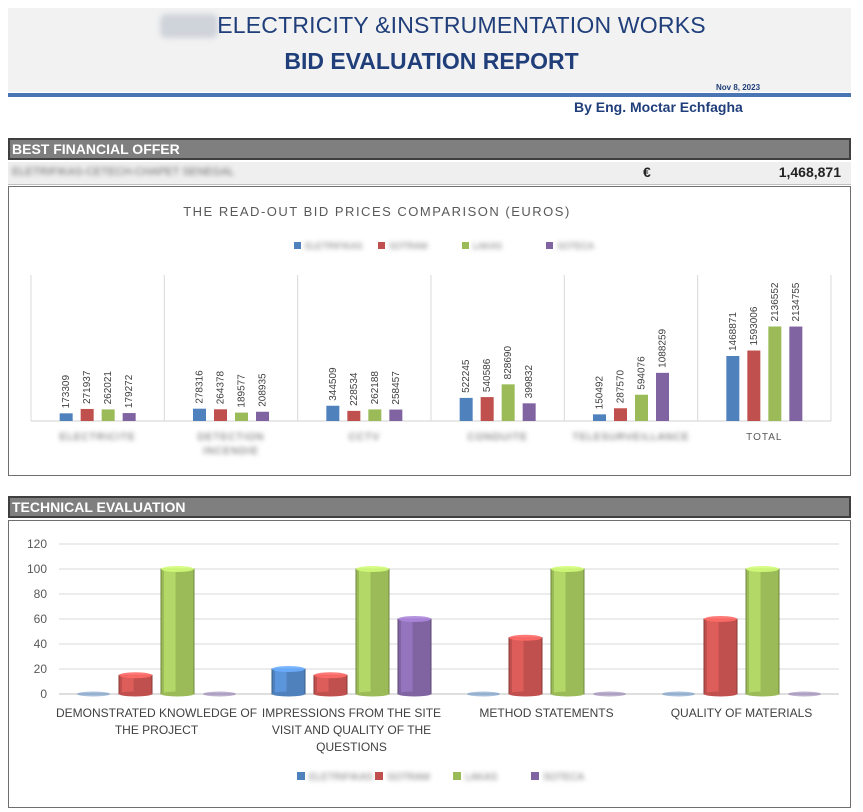  I want to click on data-label: 1468871, so click(733, 331).